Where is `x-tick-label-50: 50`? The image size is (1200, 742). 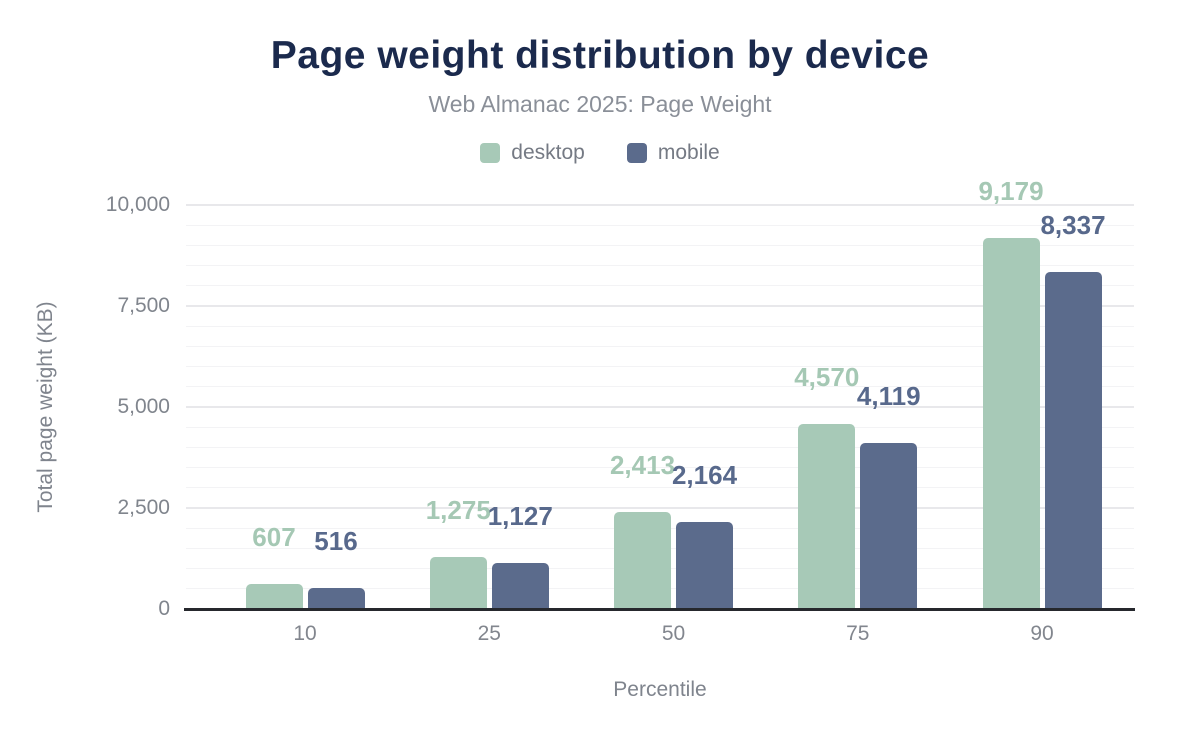
x-tick-label-50: 50 is located at coordinates (673, 633).